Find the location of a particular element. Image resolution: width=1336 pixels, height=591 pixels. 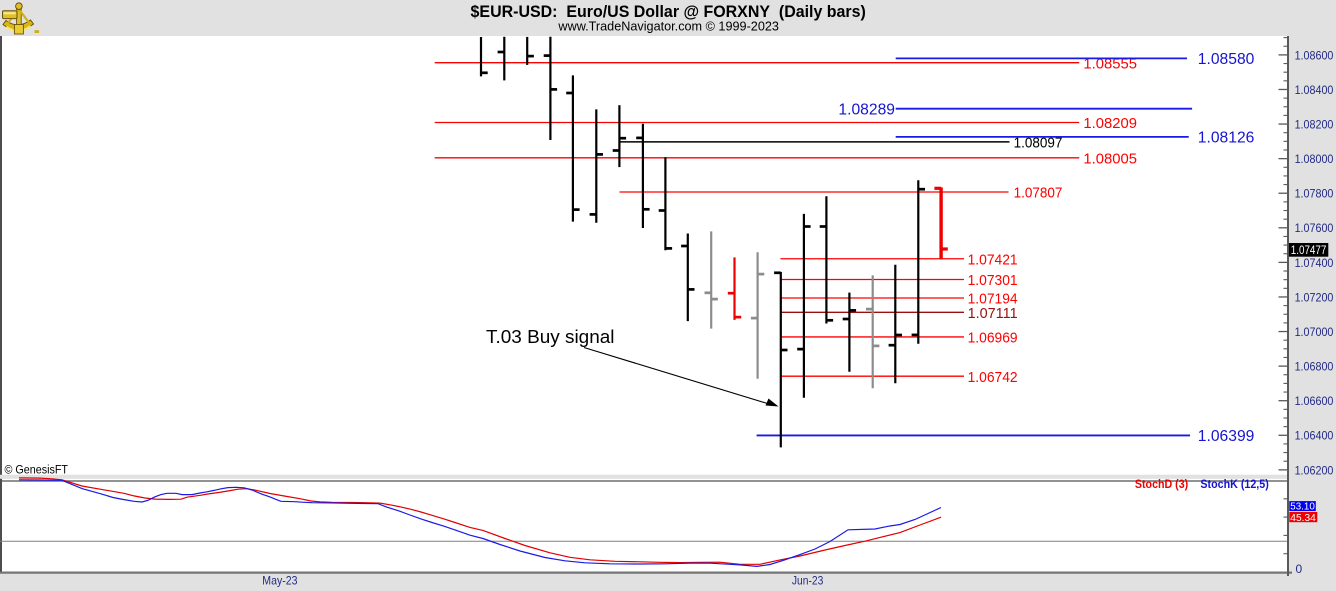

svg-text: 1.06200 is located at coordinates (1314, 470).